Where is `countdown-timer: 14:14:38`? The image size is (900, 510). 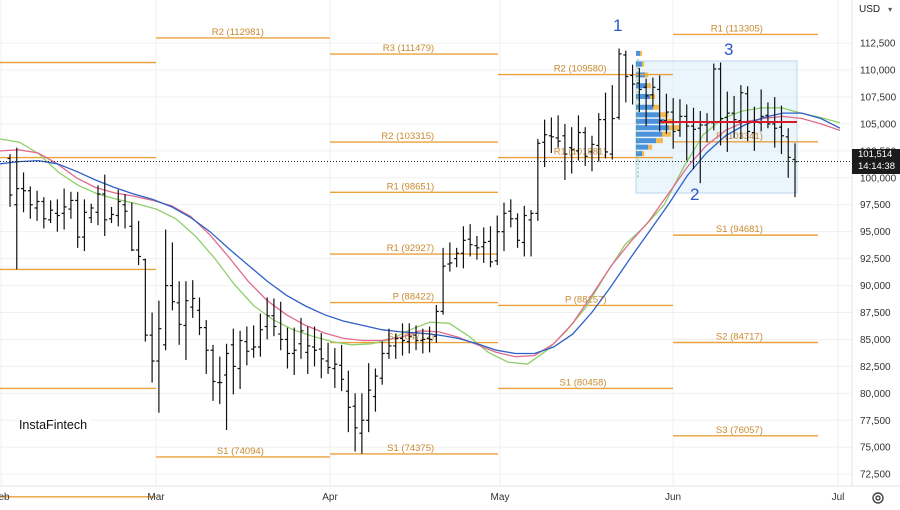
countdown-timer: 14:14:38 is located at coordinates (876, 166).